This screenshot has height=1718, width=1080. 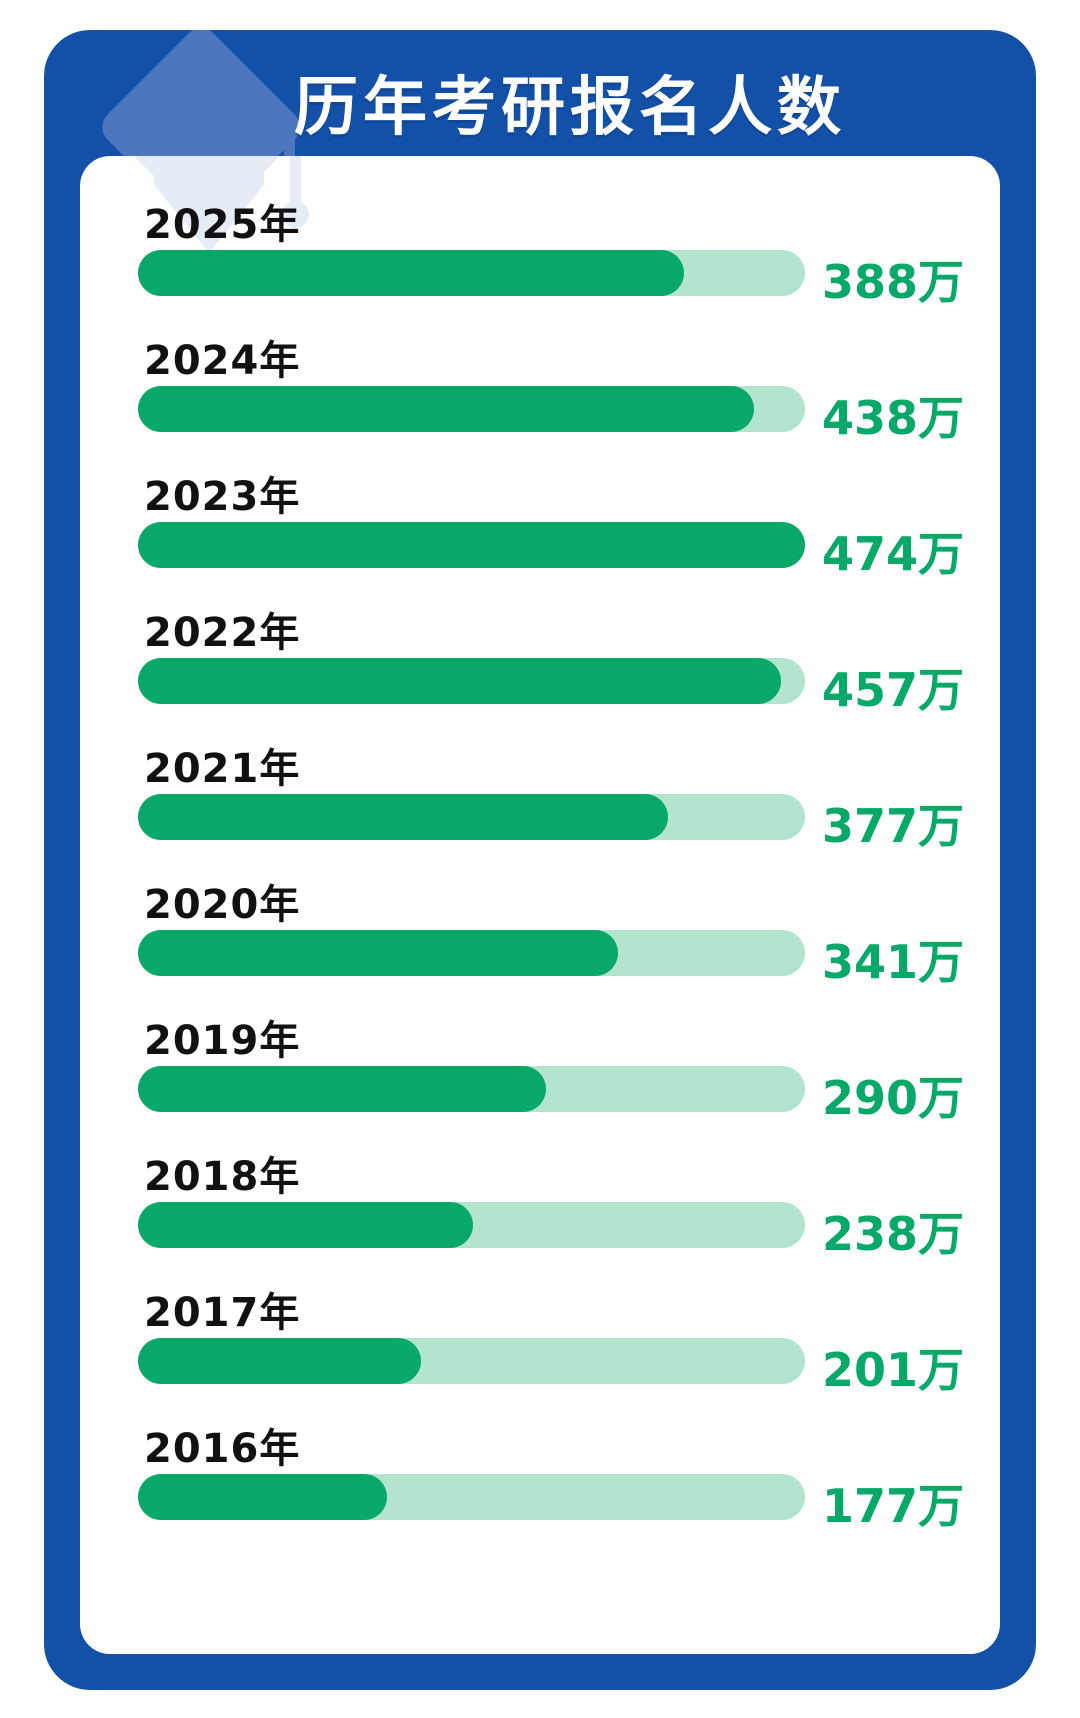 What do you see at coordinates (222, 769) in the screenshot?
I see `bar-row-year-label: 2021年` at bounding box center [222, 769].